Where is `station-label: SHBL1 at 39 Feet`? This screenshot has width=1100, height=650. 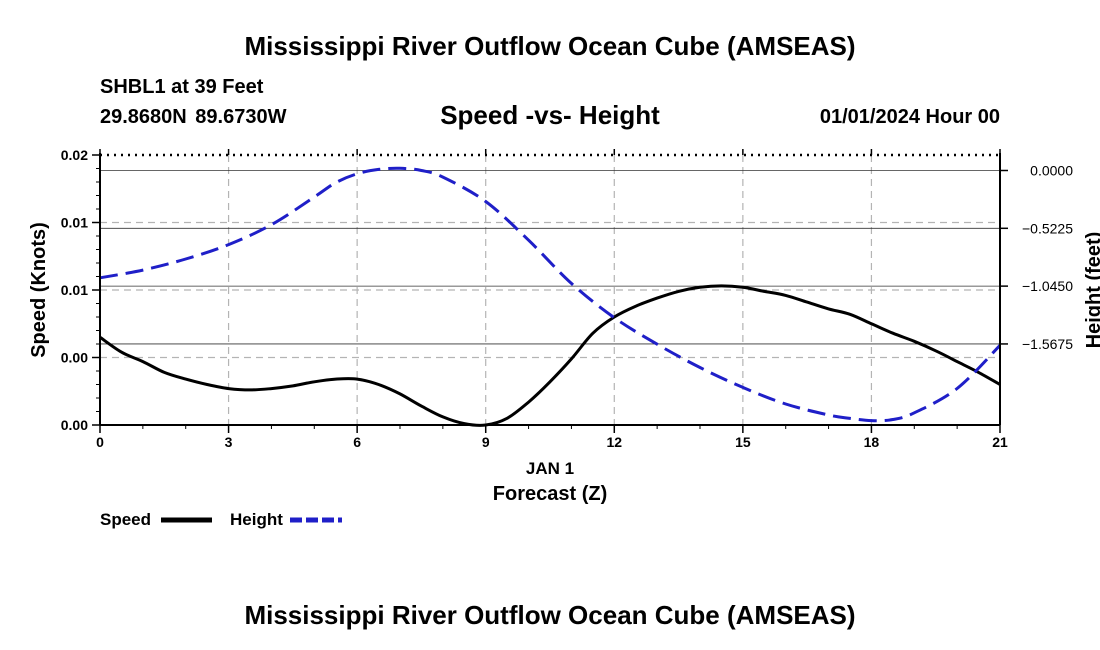 station-label: SHBL1 at 39 Feet is located at coordinates (182, 87).